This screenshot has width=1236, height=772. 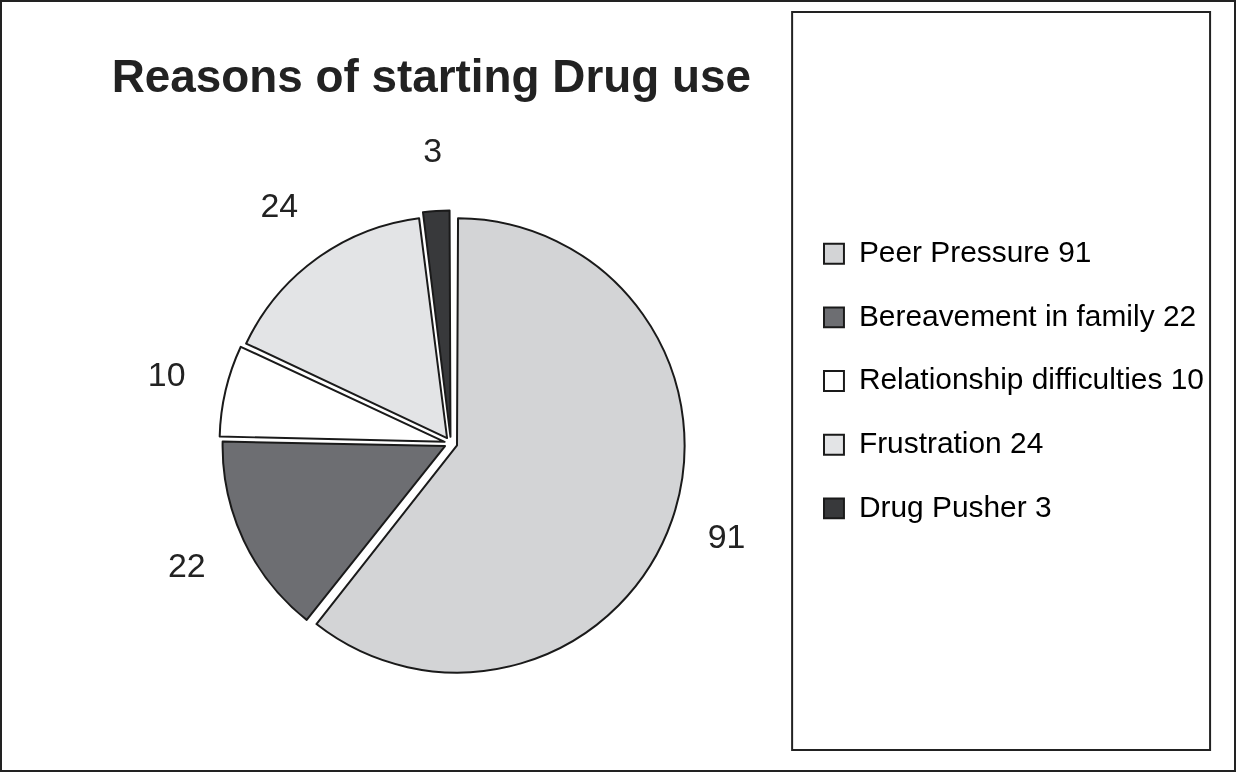 What do you see at coordinates (975, 251) in the screenshot?
I see `legend-label: Peer Pressure 91` at bounding box center [975, 251].